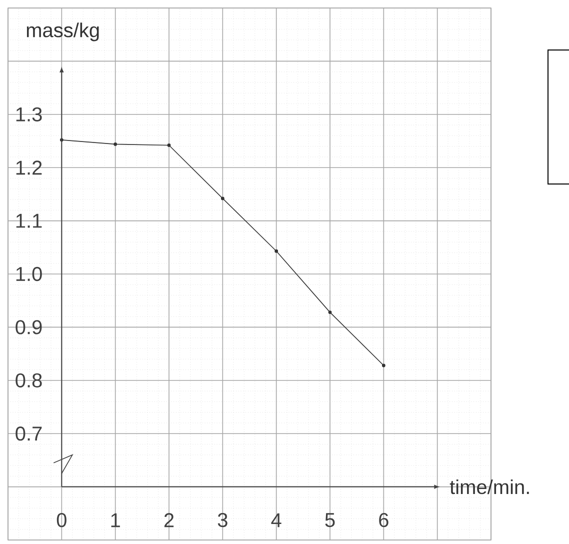 The width and height of the screenshot is (569, 544). I want to click on y-tick-label: 1.3, so click(29, 114).